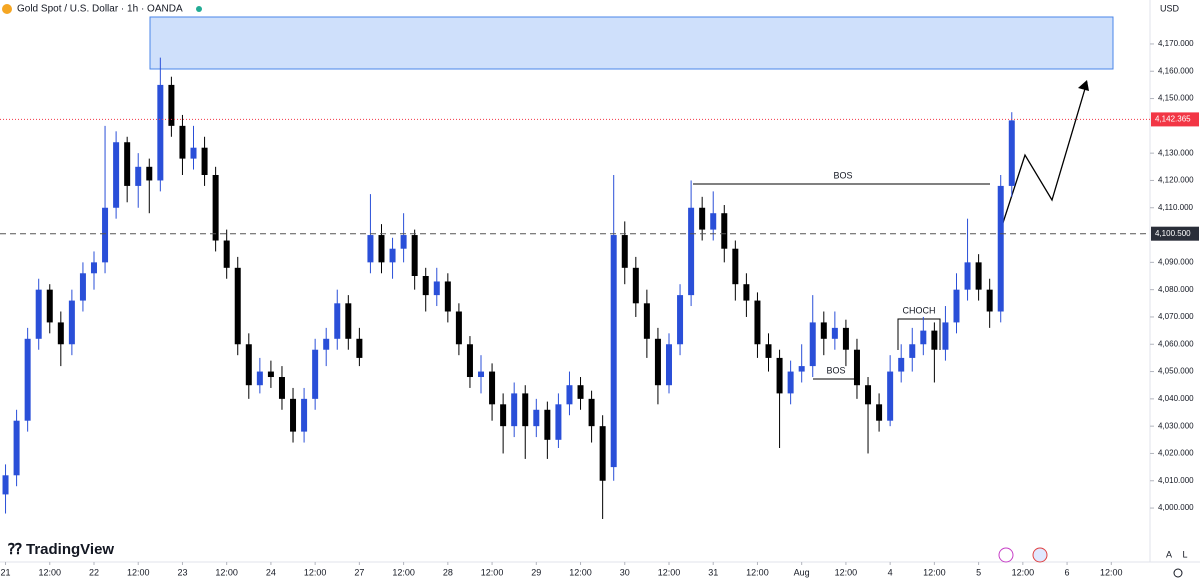 This screenshot has height=587, width=1200. What do you see at coordinates (1043, 157) in the screenshot?
I see `projection-arrow` at bounding box center [1043, 157].